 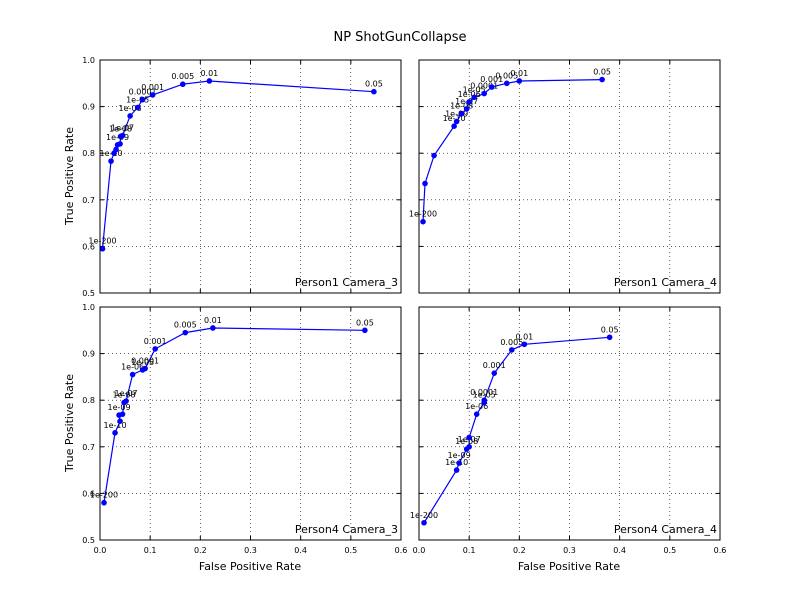 I want to click on panel-1-point-label-8: 1e-06, so click(x=130, y=108).